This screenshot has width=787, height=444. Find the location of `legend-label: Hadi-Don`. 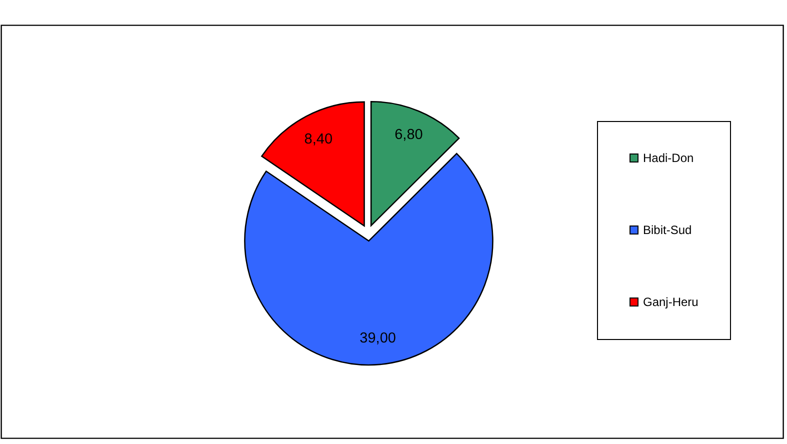

legend-label: Hadi-Don is located at coordinates (668, 158).